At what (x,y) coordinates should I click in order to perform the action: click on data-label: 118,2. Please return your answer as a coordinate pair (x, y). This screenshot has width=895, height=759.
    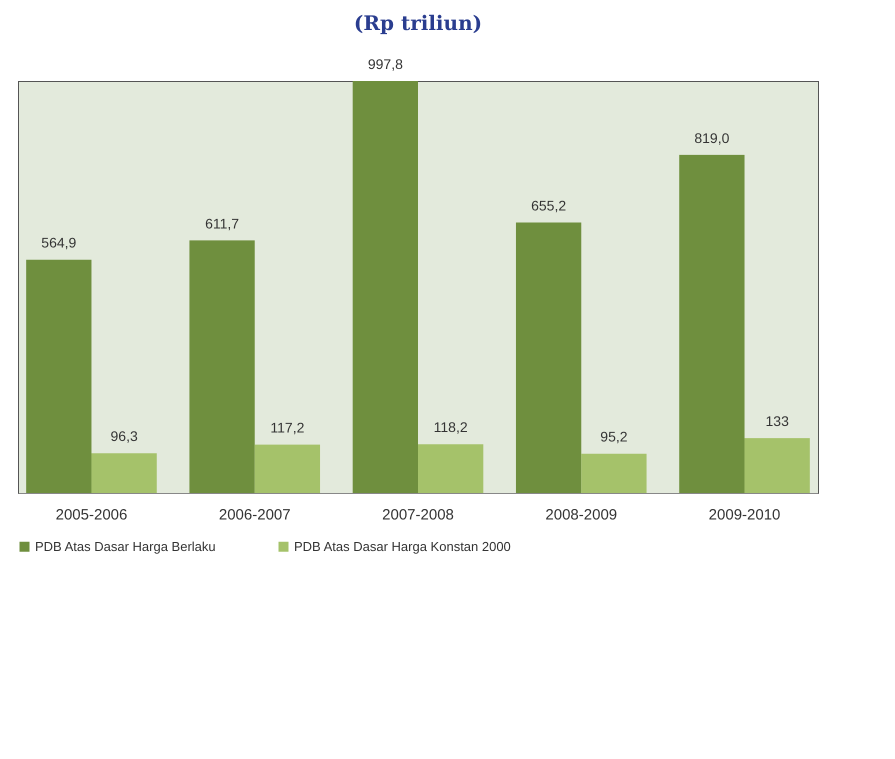
    Looking at the image, I should click on (451, 427).